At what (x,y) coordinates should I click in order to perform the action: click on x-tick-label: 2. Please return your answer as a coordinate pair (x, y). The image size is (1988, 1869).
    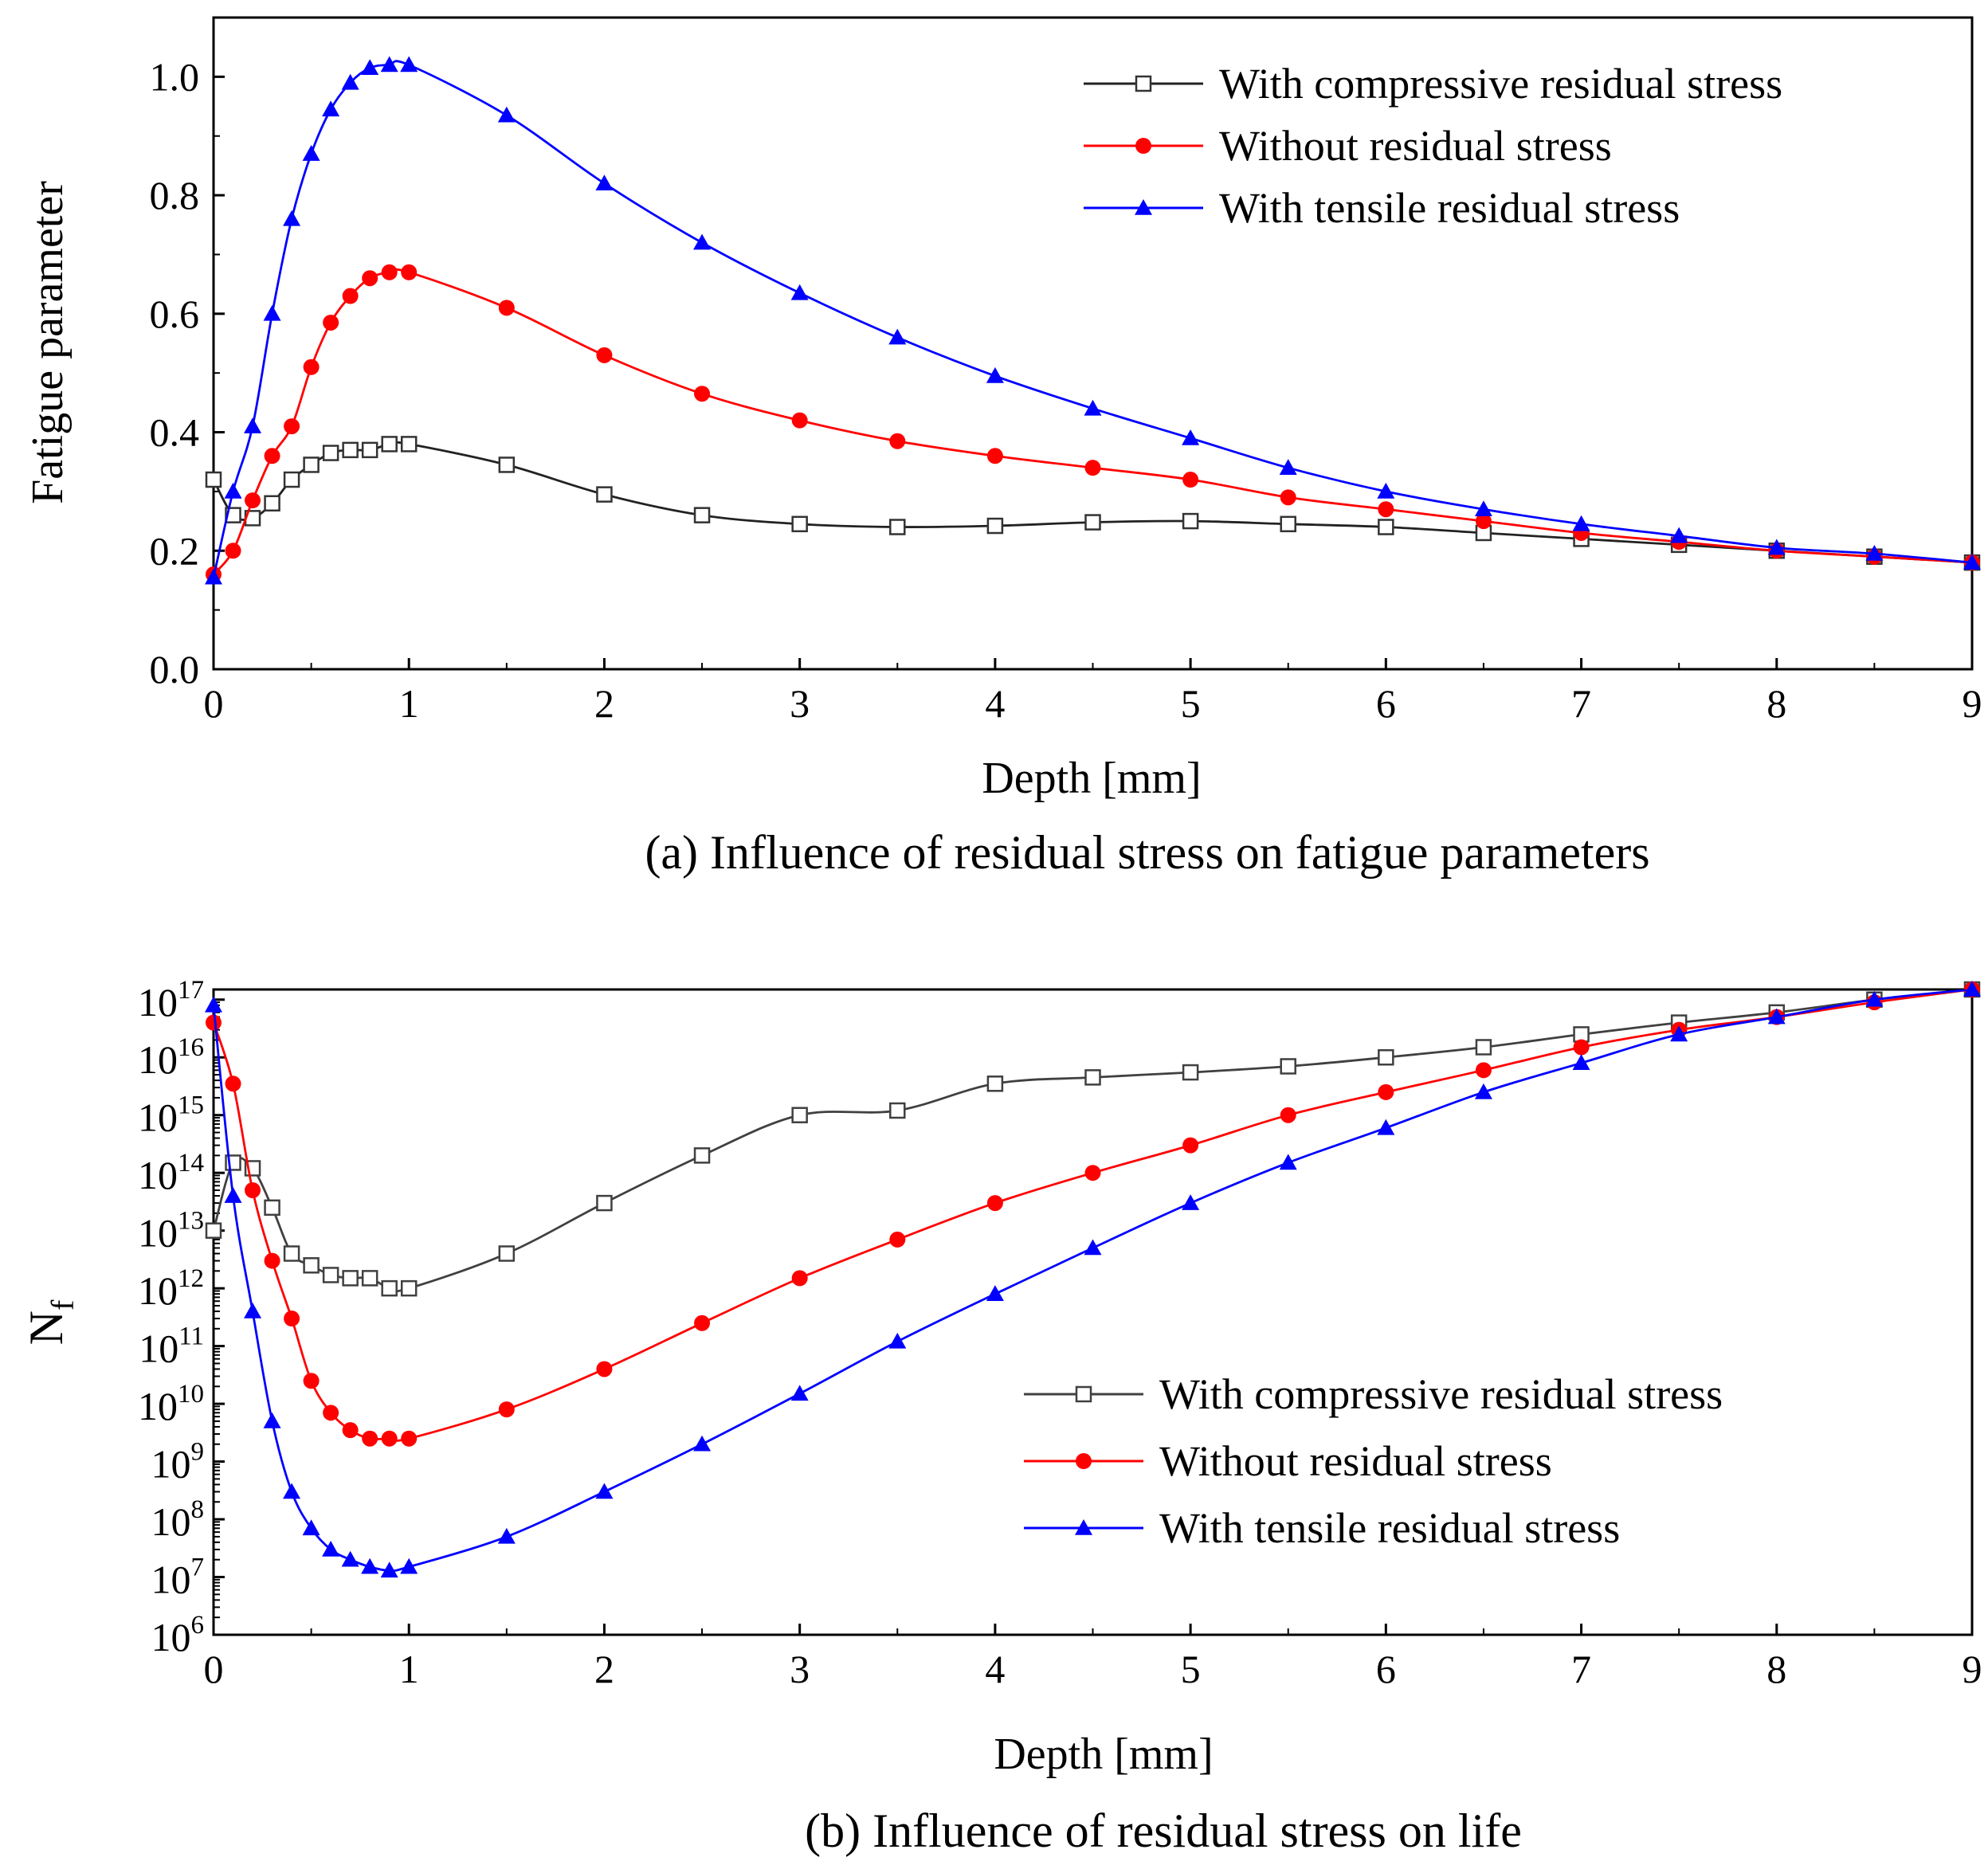
    Looking at the image, I should click on (604, 1669).